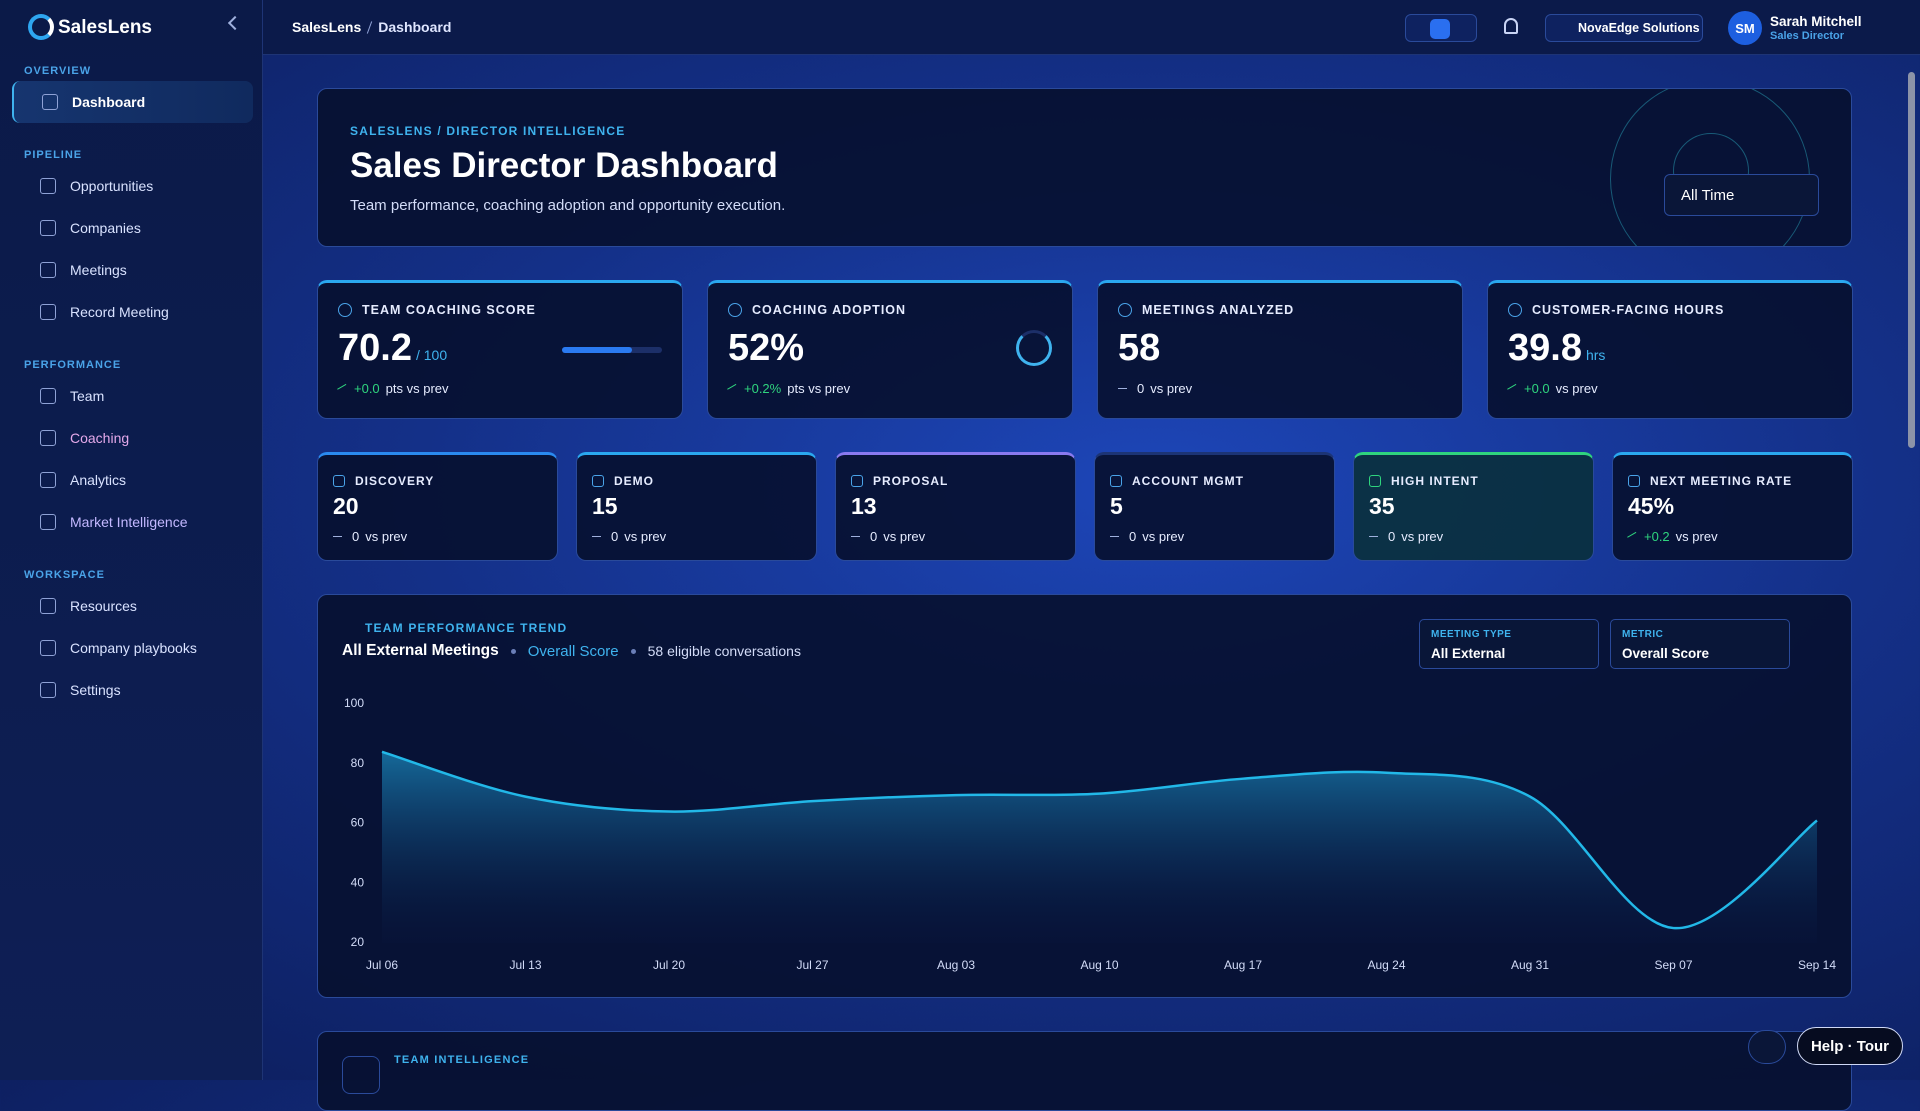 The image size is (1920, 1111). I want to click on theme-toggle, so click(1441, 28).